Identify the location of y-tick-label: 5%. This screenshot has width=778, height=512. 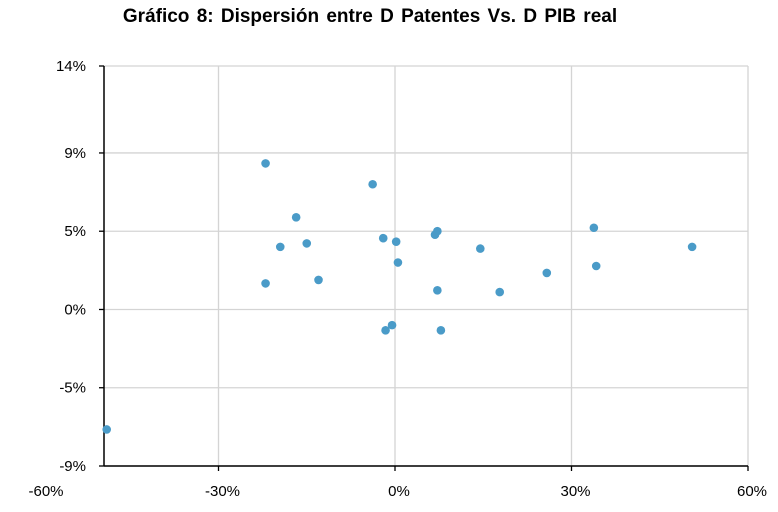
(75, 231).